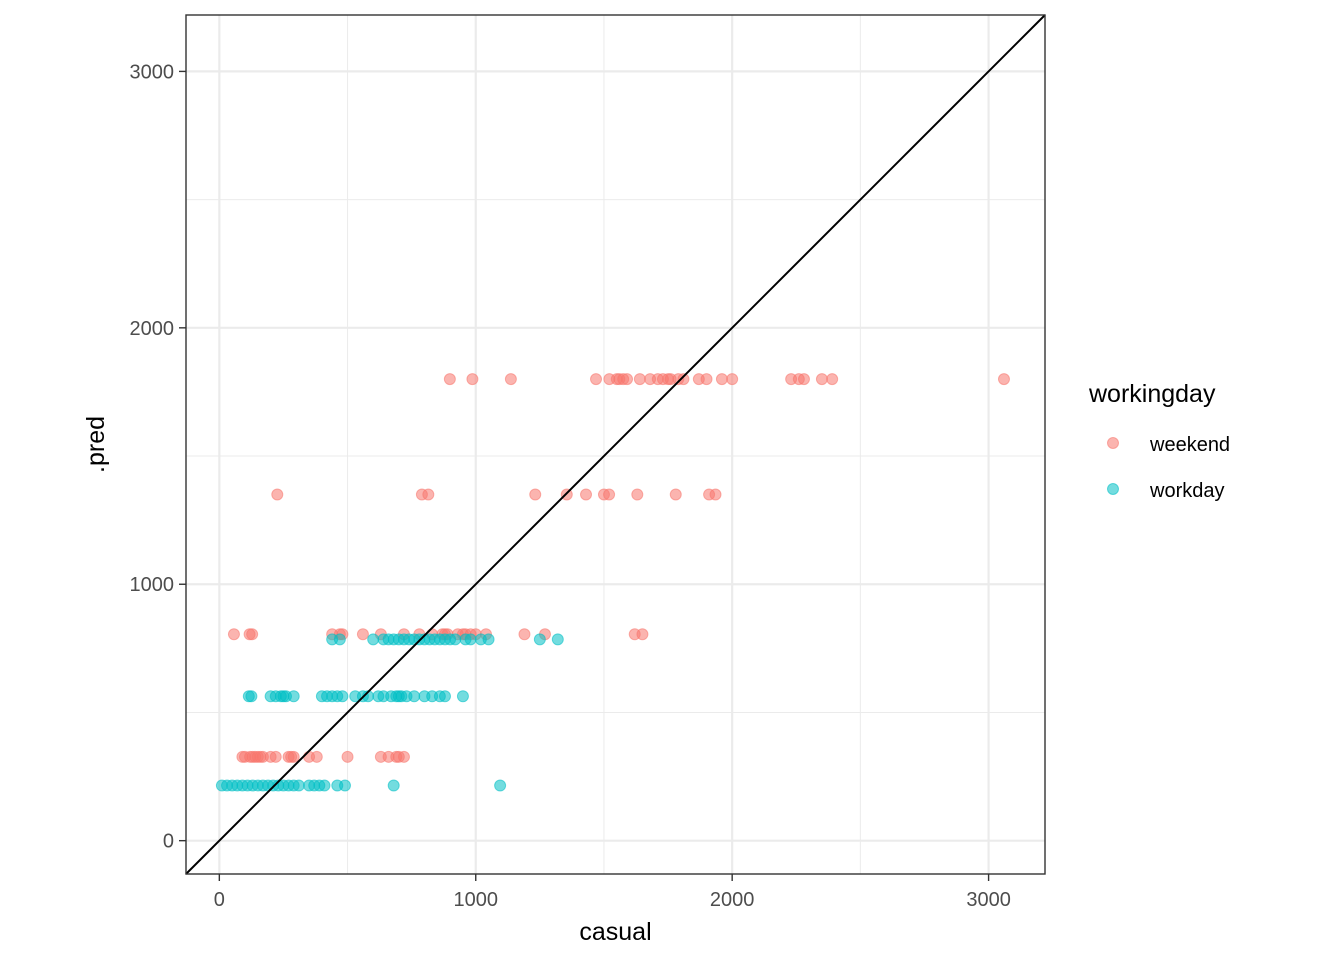 Image resolution: width=1344 pixels, height=960 pixels. Describe the element at coordinates (1186, 491) in the screenshot. I see `legend-label-workday: workday` at that location.